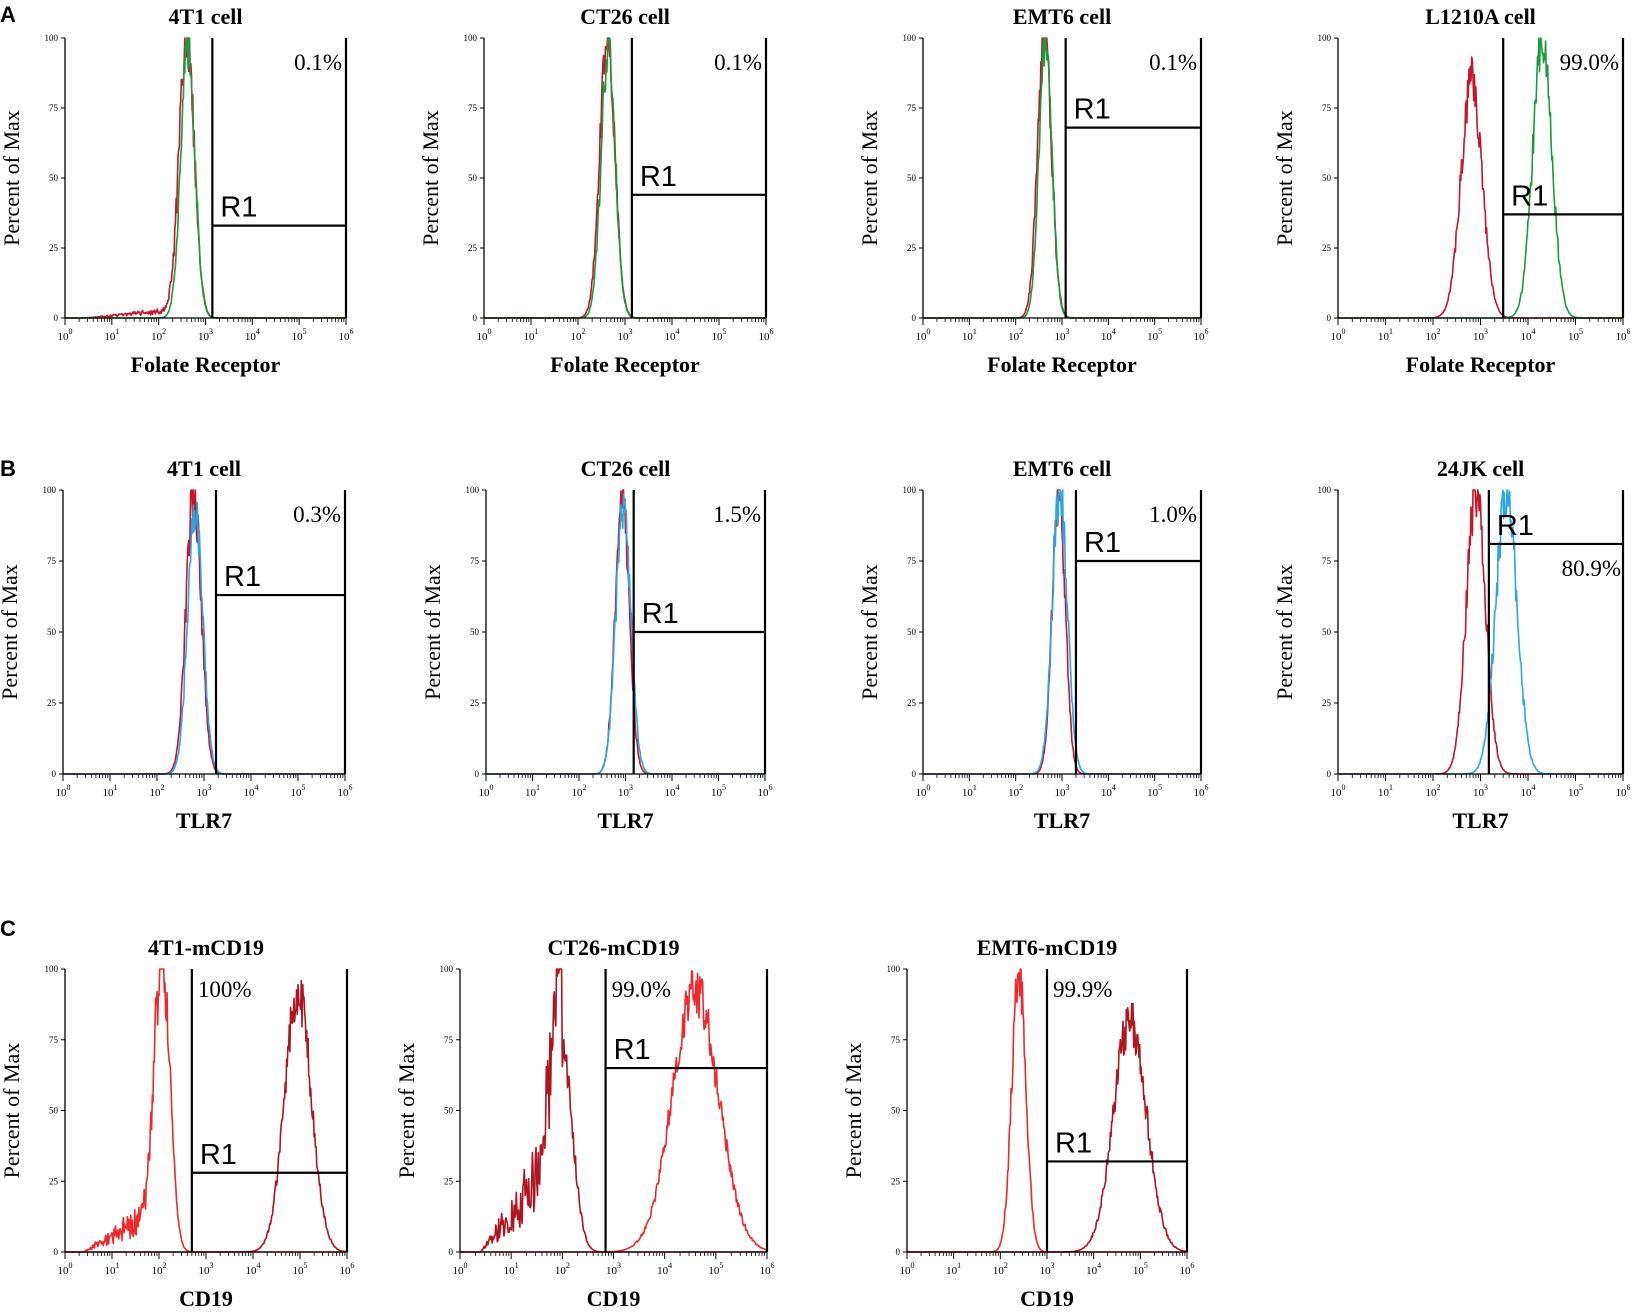  What do you see at coordinates (317, 514) in the screenshot?
I see `gate-percentage: 0.3%` at bounding box center [317, 514].